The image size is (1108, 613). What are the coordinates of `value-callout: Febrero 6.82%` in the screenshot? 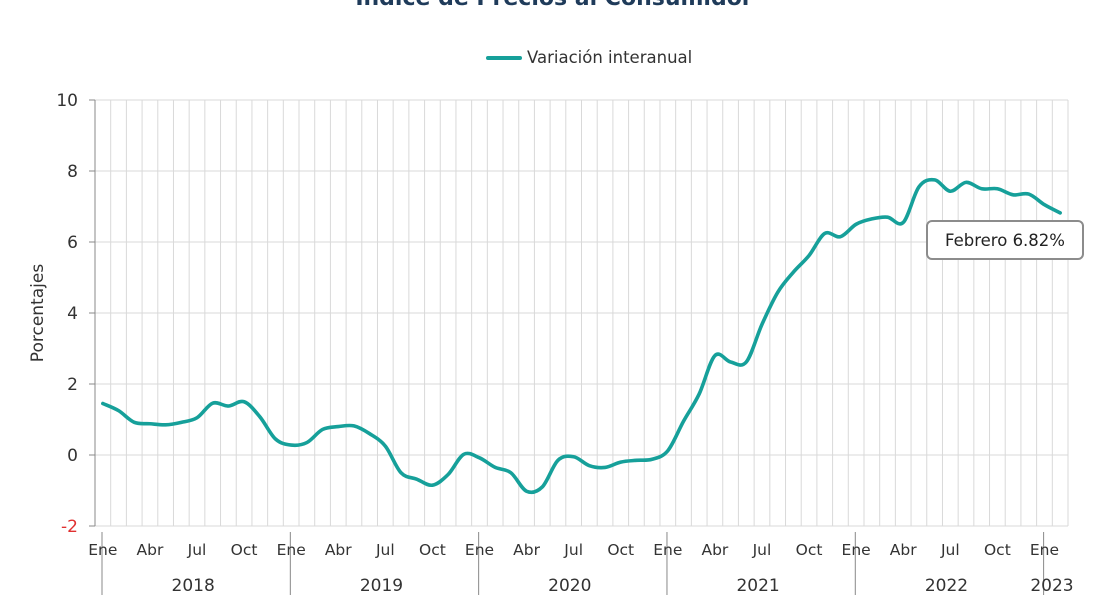 It's located at (1005, 240).